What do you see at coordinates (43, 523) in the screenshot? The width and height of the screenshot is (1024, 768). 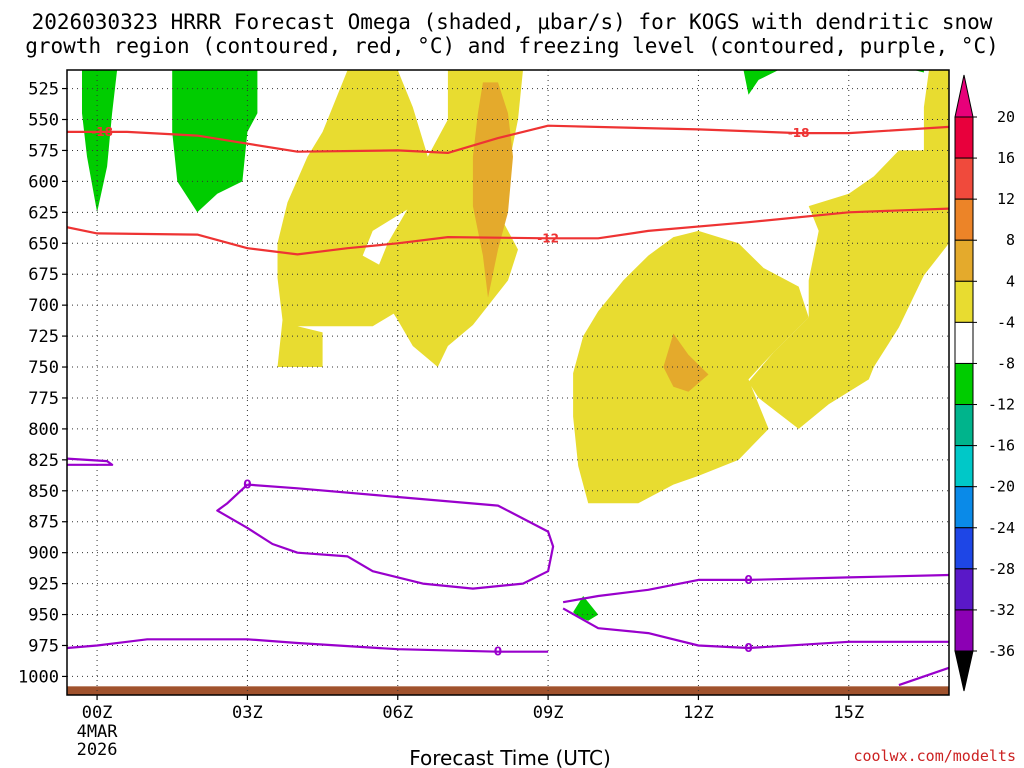 I see `y-tick-label: 875` at bounding box center [43, 523].